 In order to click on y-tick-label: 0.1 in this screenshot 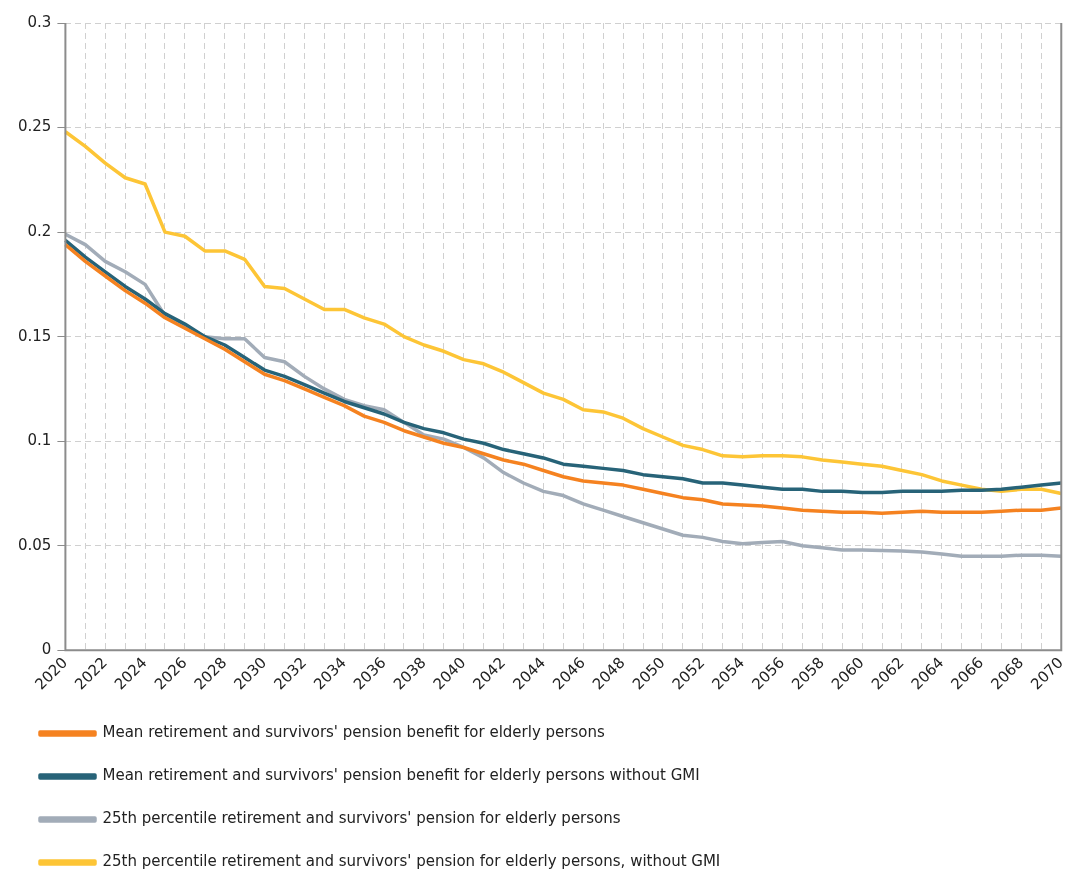, I will do `click(39, 440)`.